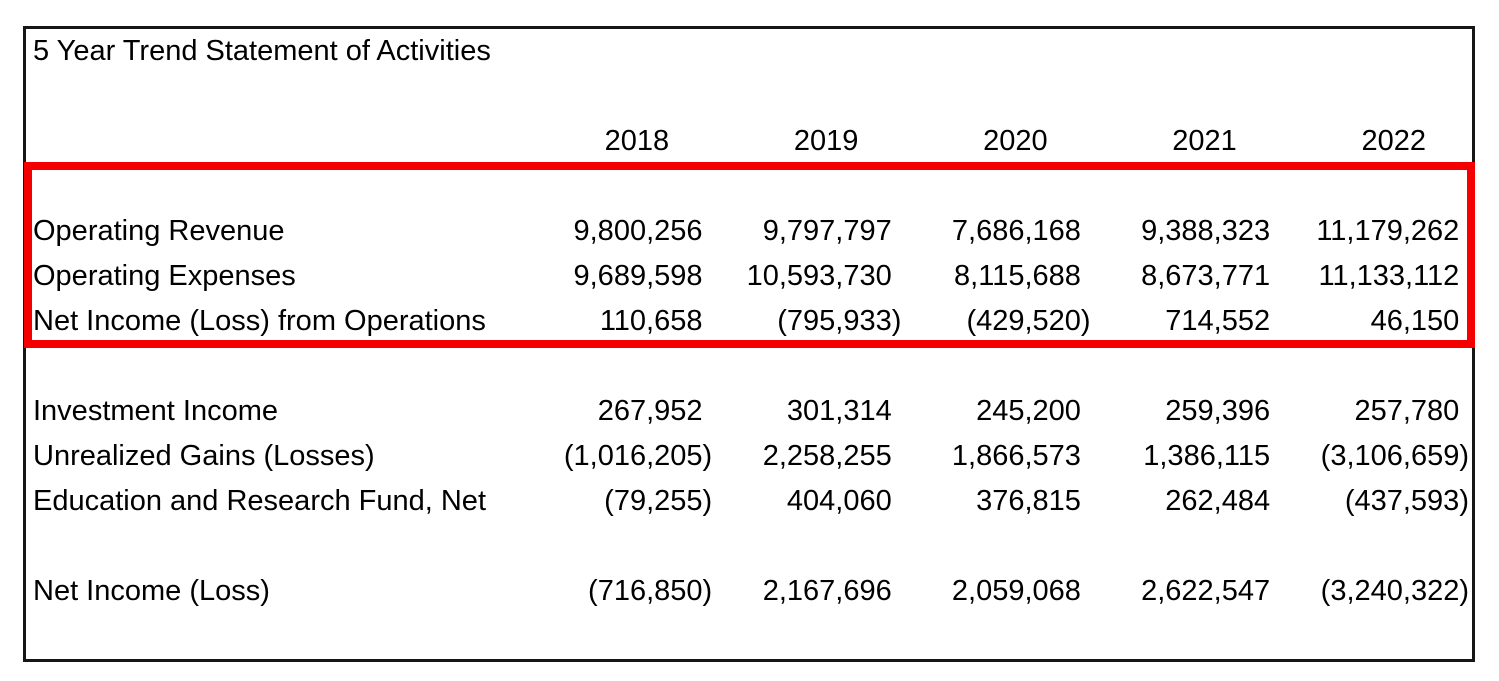 The image size is (1499, 681). I want to click on value-cell: (79,255), so click(658, 501).